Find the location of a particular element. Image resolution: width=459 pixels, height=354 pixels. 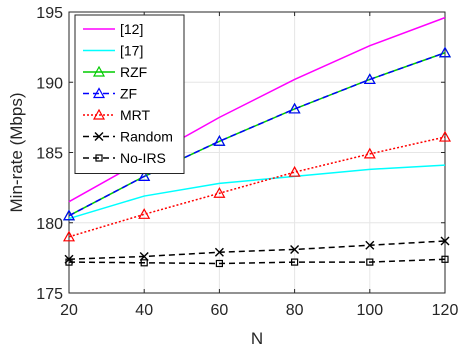

legend-label: ZF is located at coordinates (128, 94).